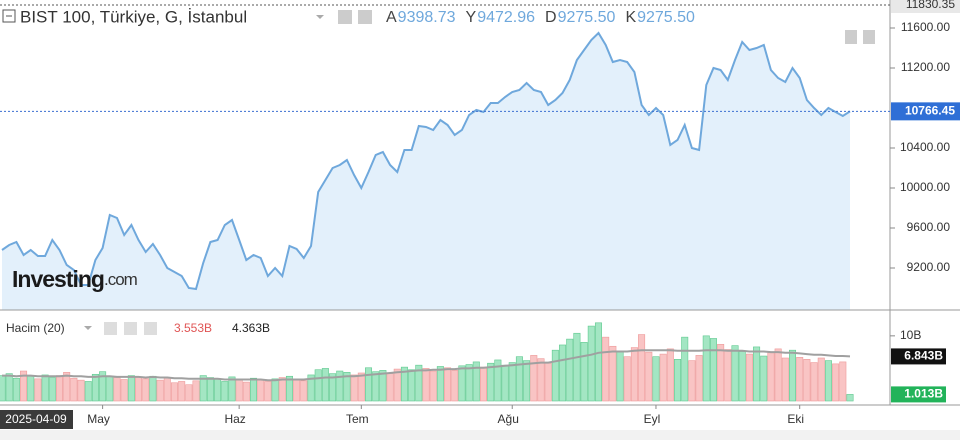 The width and height of the screenshot is (960, 440). What do you see at coordinates (910, 335) in the screenshot?
I see `volume-tick-label: 10B` at bounding box center [910, 335].